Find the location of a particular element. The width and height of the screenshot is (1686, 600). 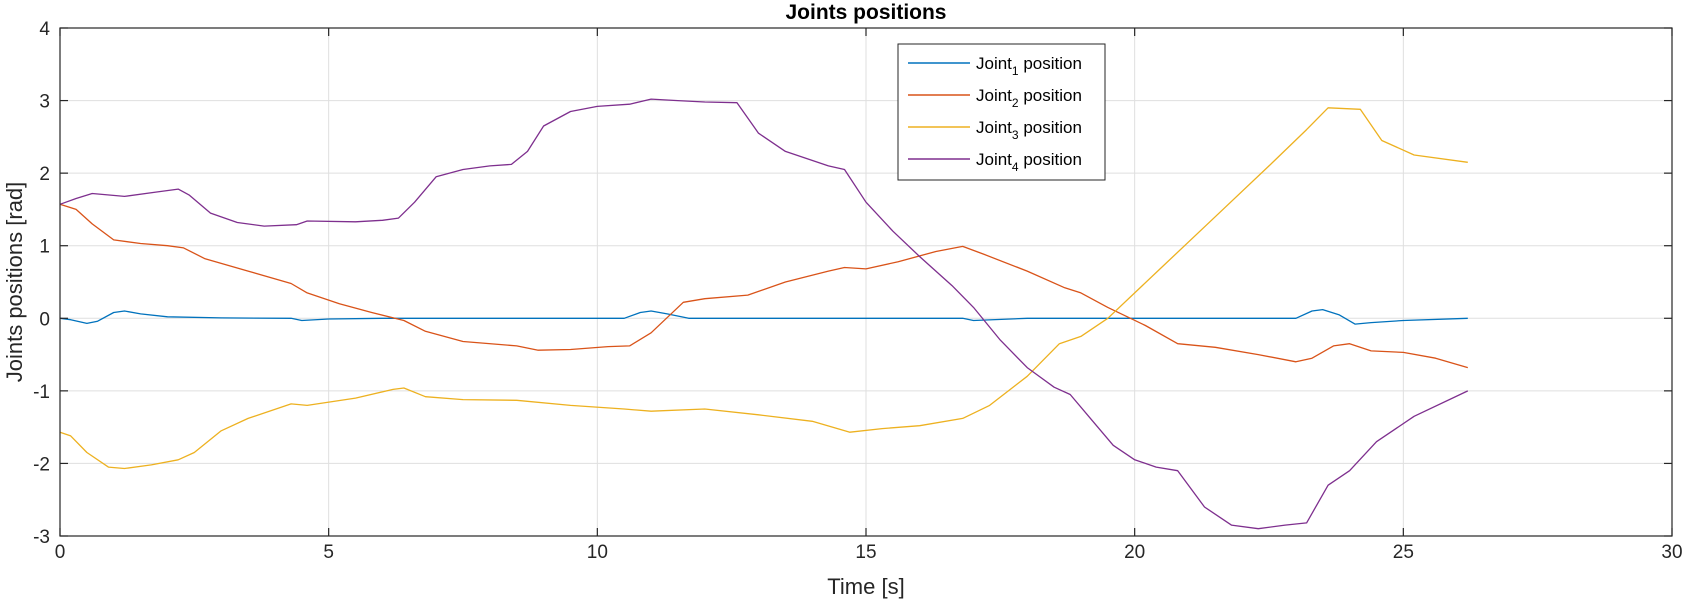

x-tick-label: 0 is located at coordinates (60, 552).